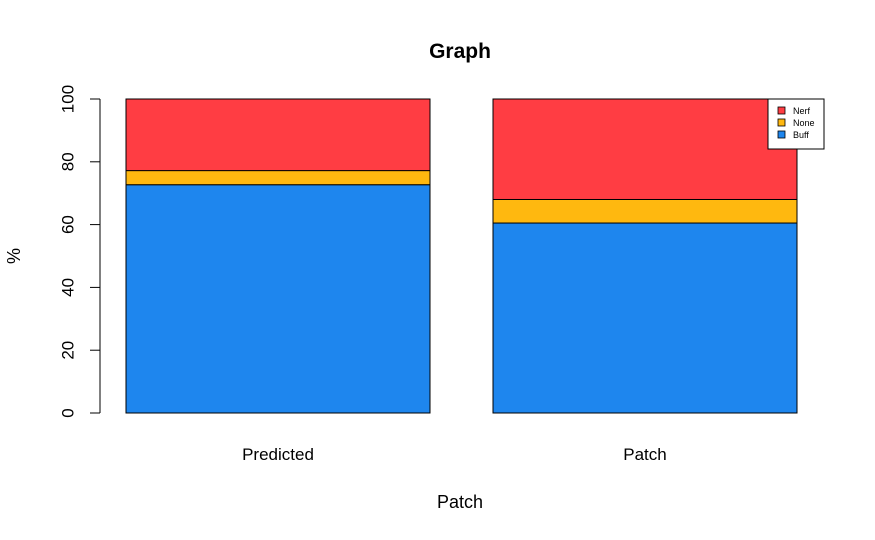 This screenshot has height=540, width=875. Describe the element at coordinates (644, 454) in the screenshot. I see `x-tick-label: Patch` at that location.